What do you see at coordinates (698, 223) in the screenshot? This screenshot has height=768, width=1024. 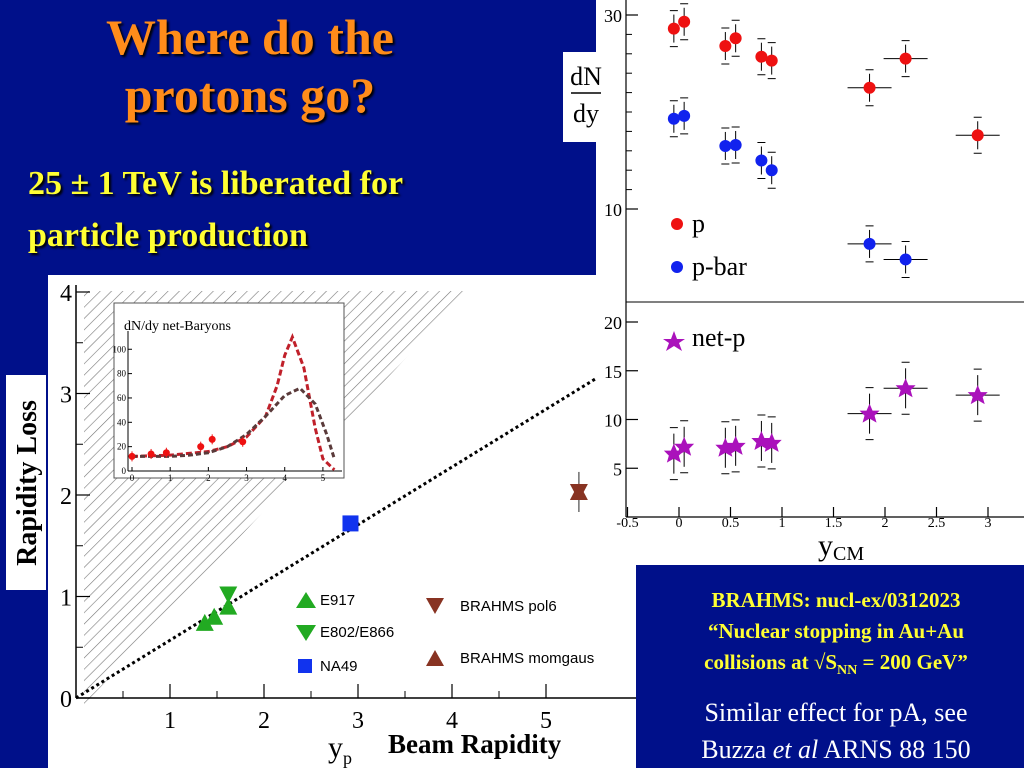 I see `legend-p-label: p` at bounding box center [698, 223].